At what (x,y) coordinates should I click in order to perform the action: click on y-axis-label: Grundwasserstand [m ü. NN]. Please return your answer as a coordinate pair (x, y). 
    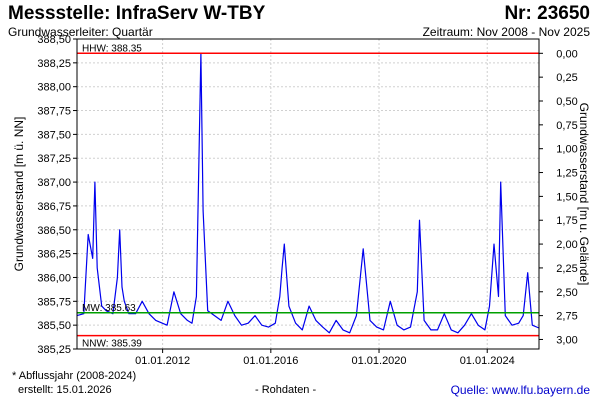
    Looking at the image, I should click on (19, 194).